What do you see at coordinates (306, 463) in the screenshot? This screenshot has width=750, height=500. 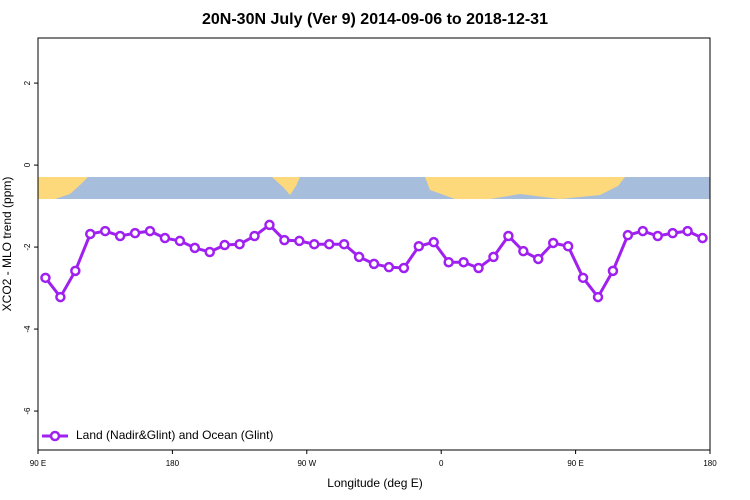 I see `x-tick-label: 90 W` at bounding box center [306, 463].